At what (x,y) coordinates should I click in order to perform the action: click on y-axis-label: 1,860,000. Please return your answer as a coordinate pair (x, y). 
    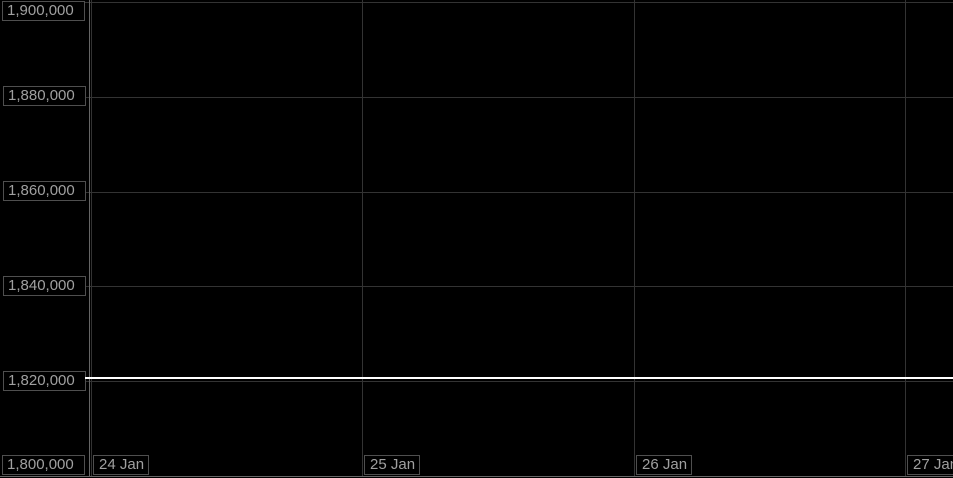
    Looking at the image, I should click on (44, 191).